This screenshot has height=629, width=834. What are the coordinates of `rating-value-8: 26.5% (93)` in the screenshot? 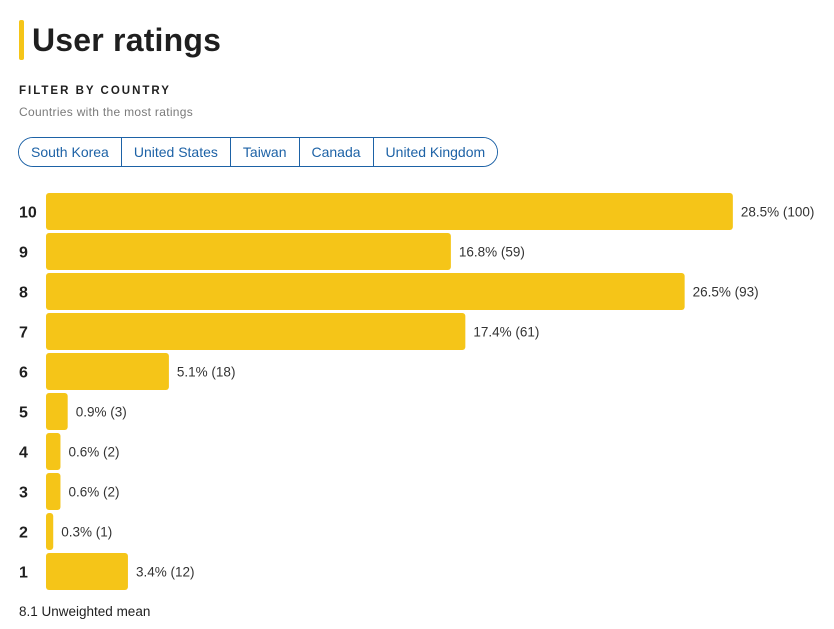 It's located at (726, 292).